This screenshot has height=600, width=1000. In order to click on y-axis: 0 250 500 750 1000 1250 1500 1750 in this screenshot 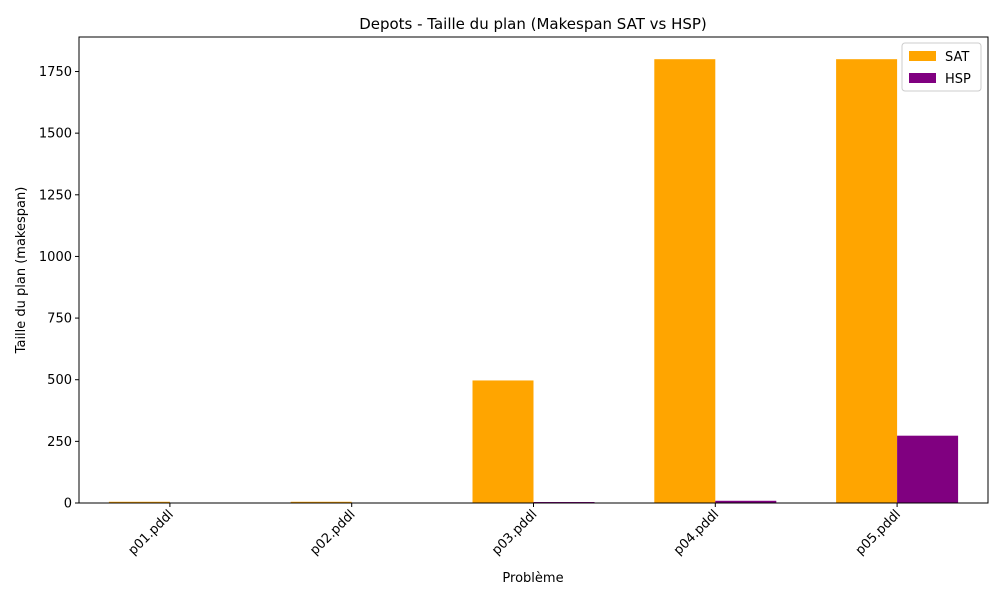, I will do `click(59, 288)`.